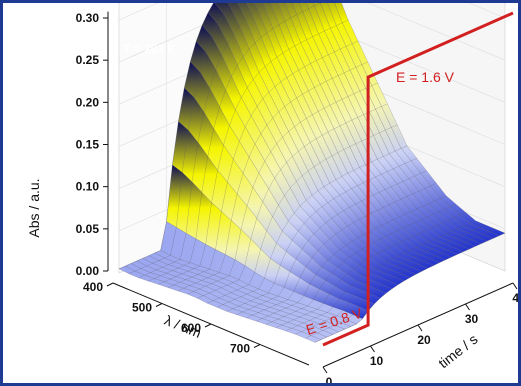 Image resolution: width=521 pixels, height=386 pixels. Describe the element at coordinates (240, 349) in the screenshot. I see `wavelength-tick-label: 700` at that location.